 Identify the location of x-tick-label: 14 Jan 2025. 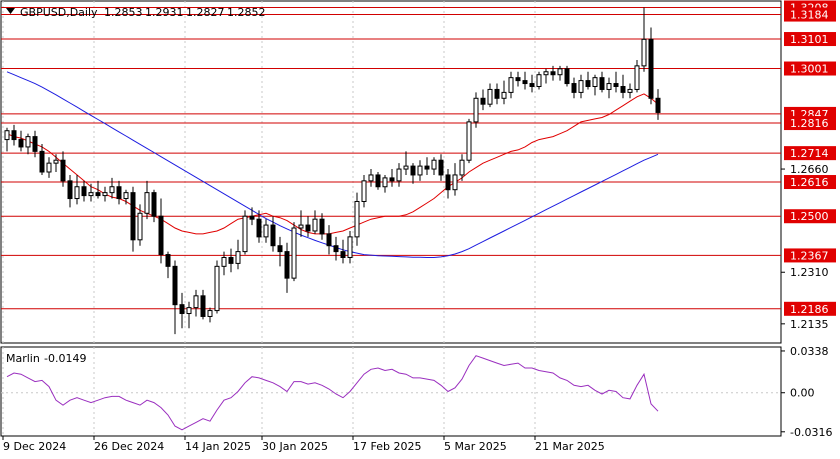
(218, 446).